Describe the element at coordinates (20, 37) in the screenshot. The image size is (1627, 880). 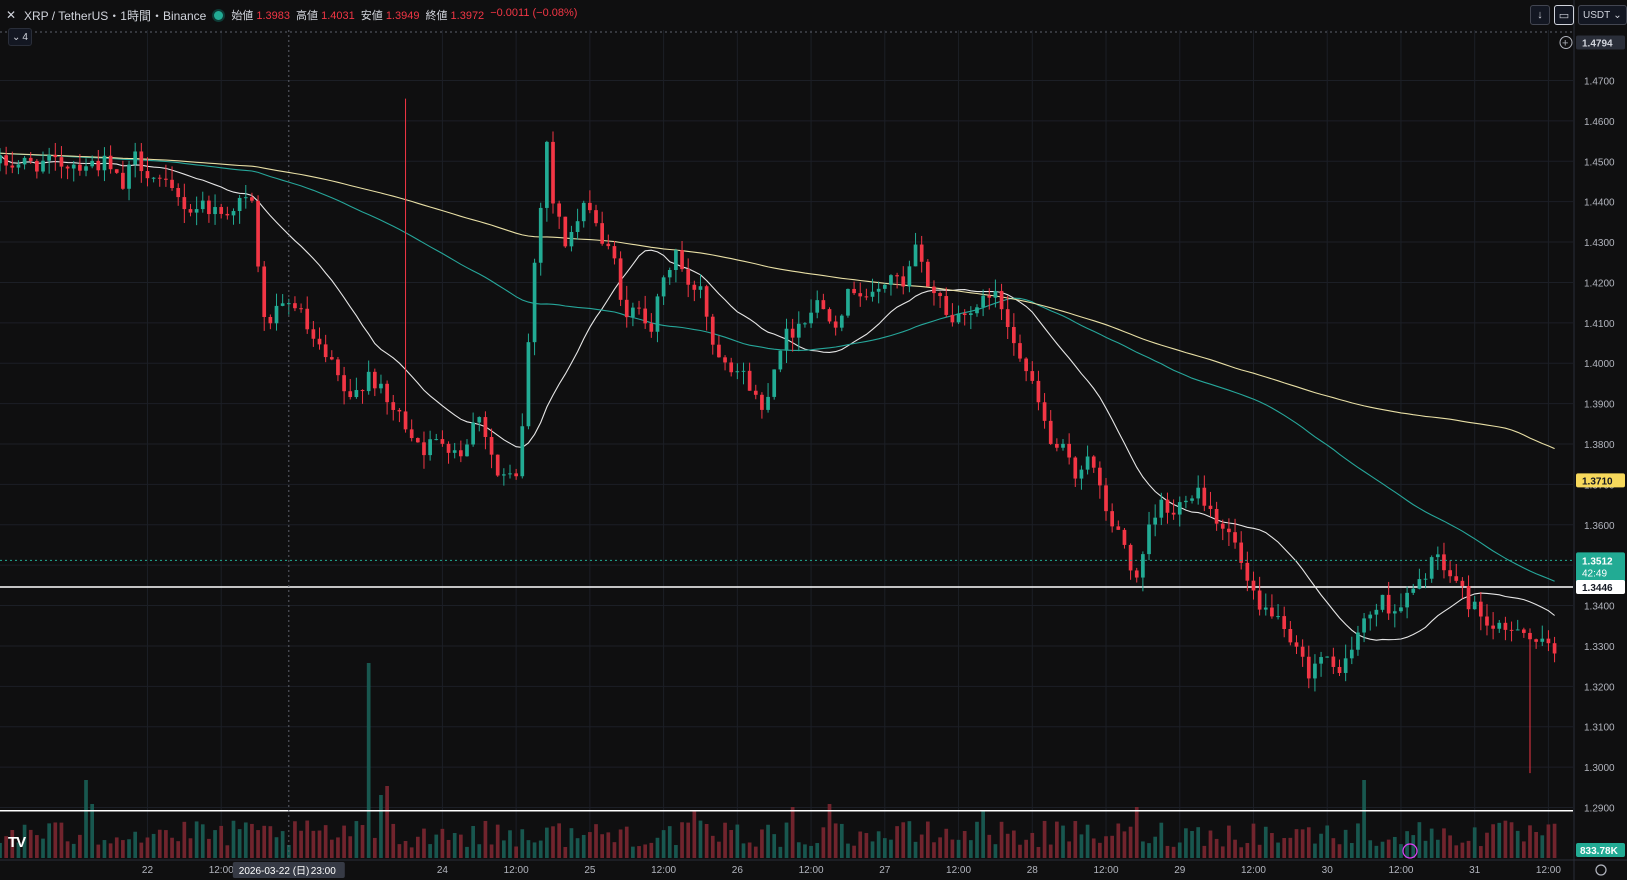
I see `indicator-toggle-button: ⌄ 4` at that location.